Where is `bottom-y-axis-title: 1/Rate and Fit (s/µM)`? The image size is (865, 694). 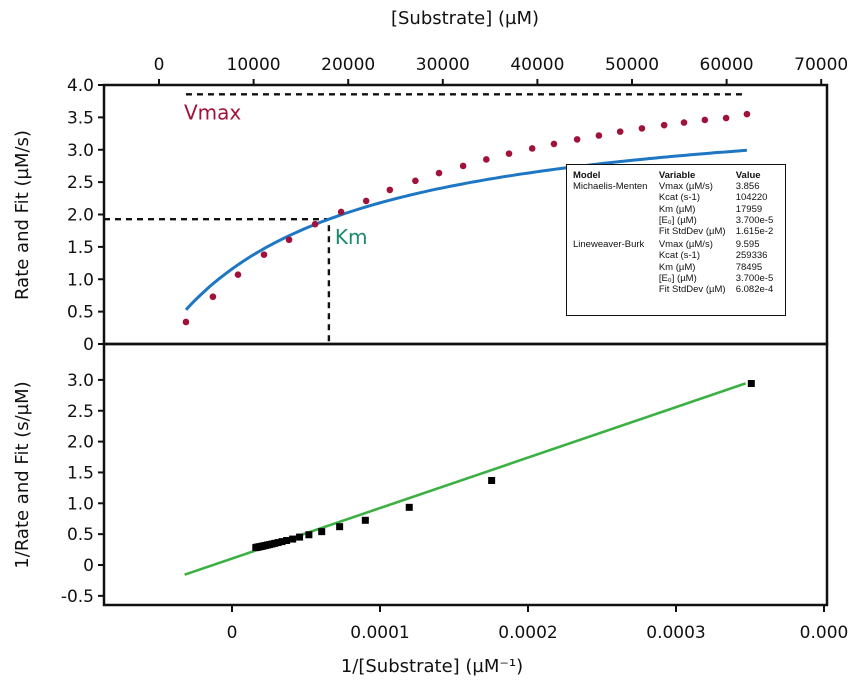 bottom-y-axis-title: 1/Rate and Fit (s/µM) is located at coordinates (22, 474).